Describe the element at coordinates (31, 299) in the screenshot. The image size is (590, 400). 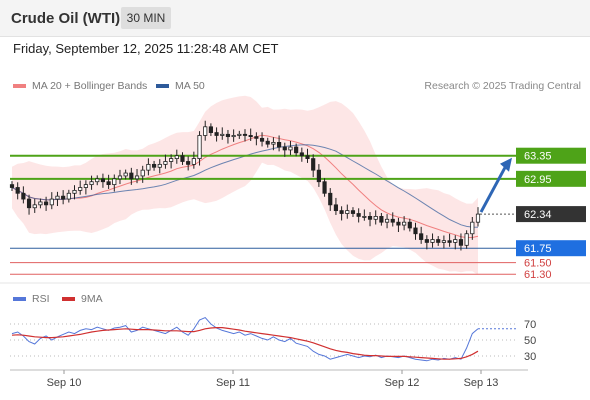
I see `legend-rsi: RSI` at that location.